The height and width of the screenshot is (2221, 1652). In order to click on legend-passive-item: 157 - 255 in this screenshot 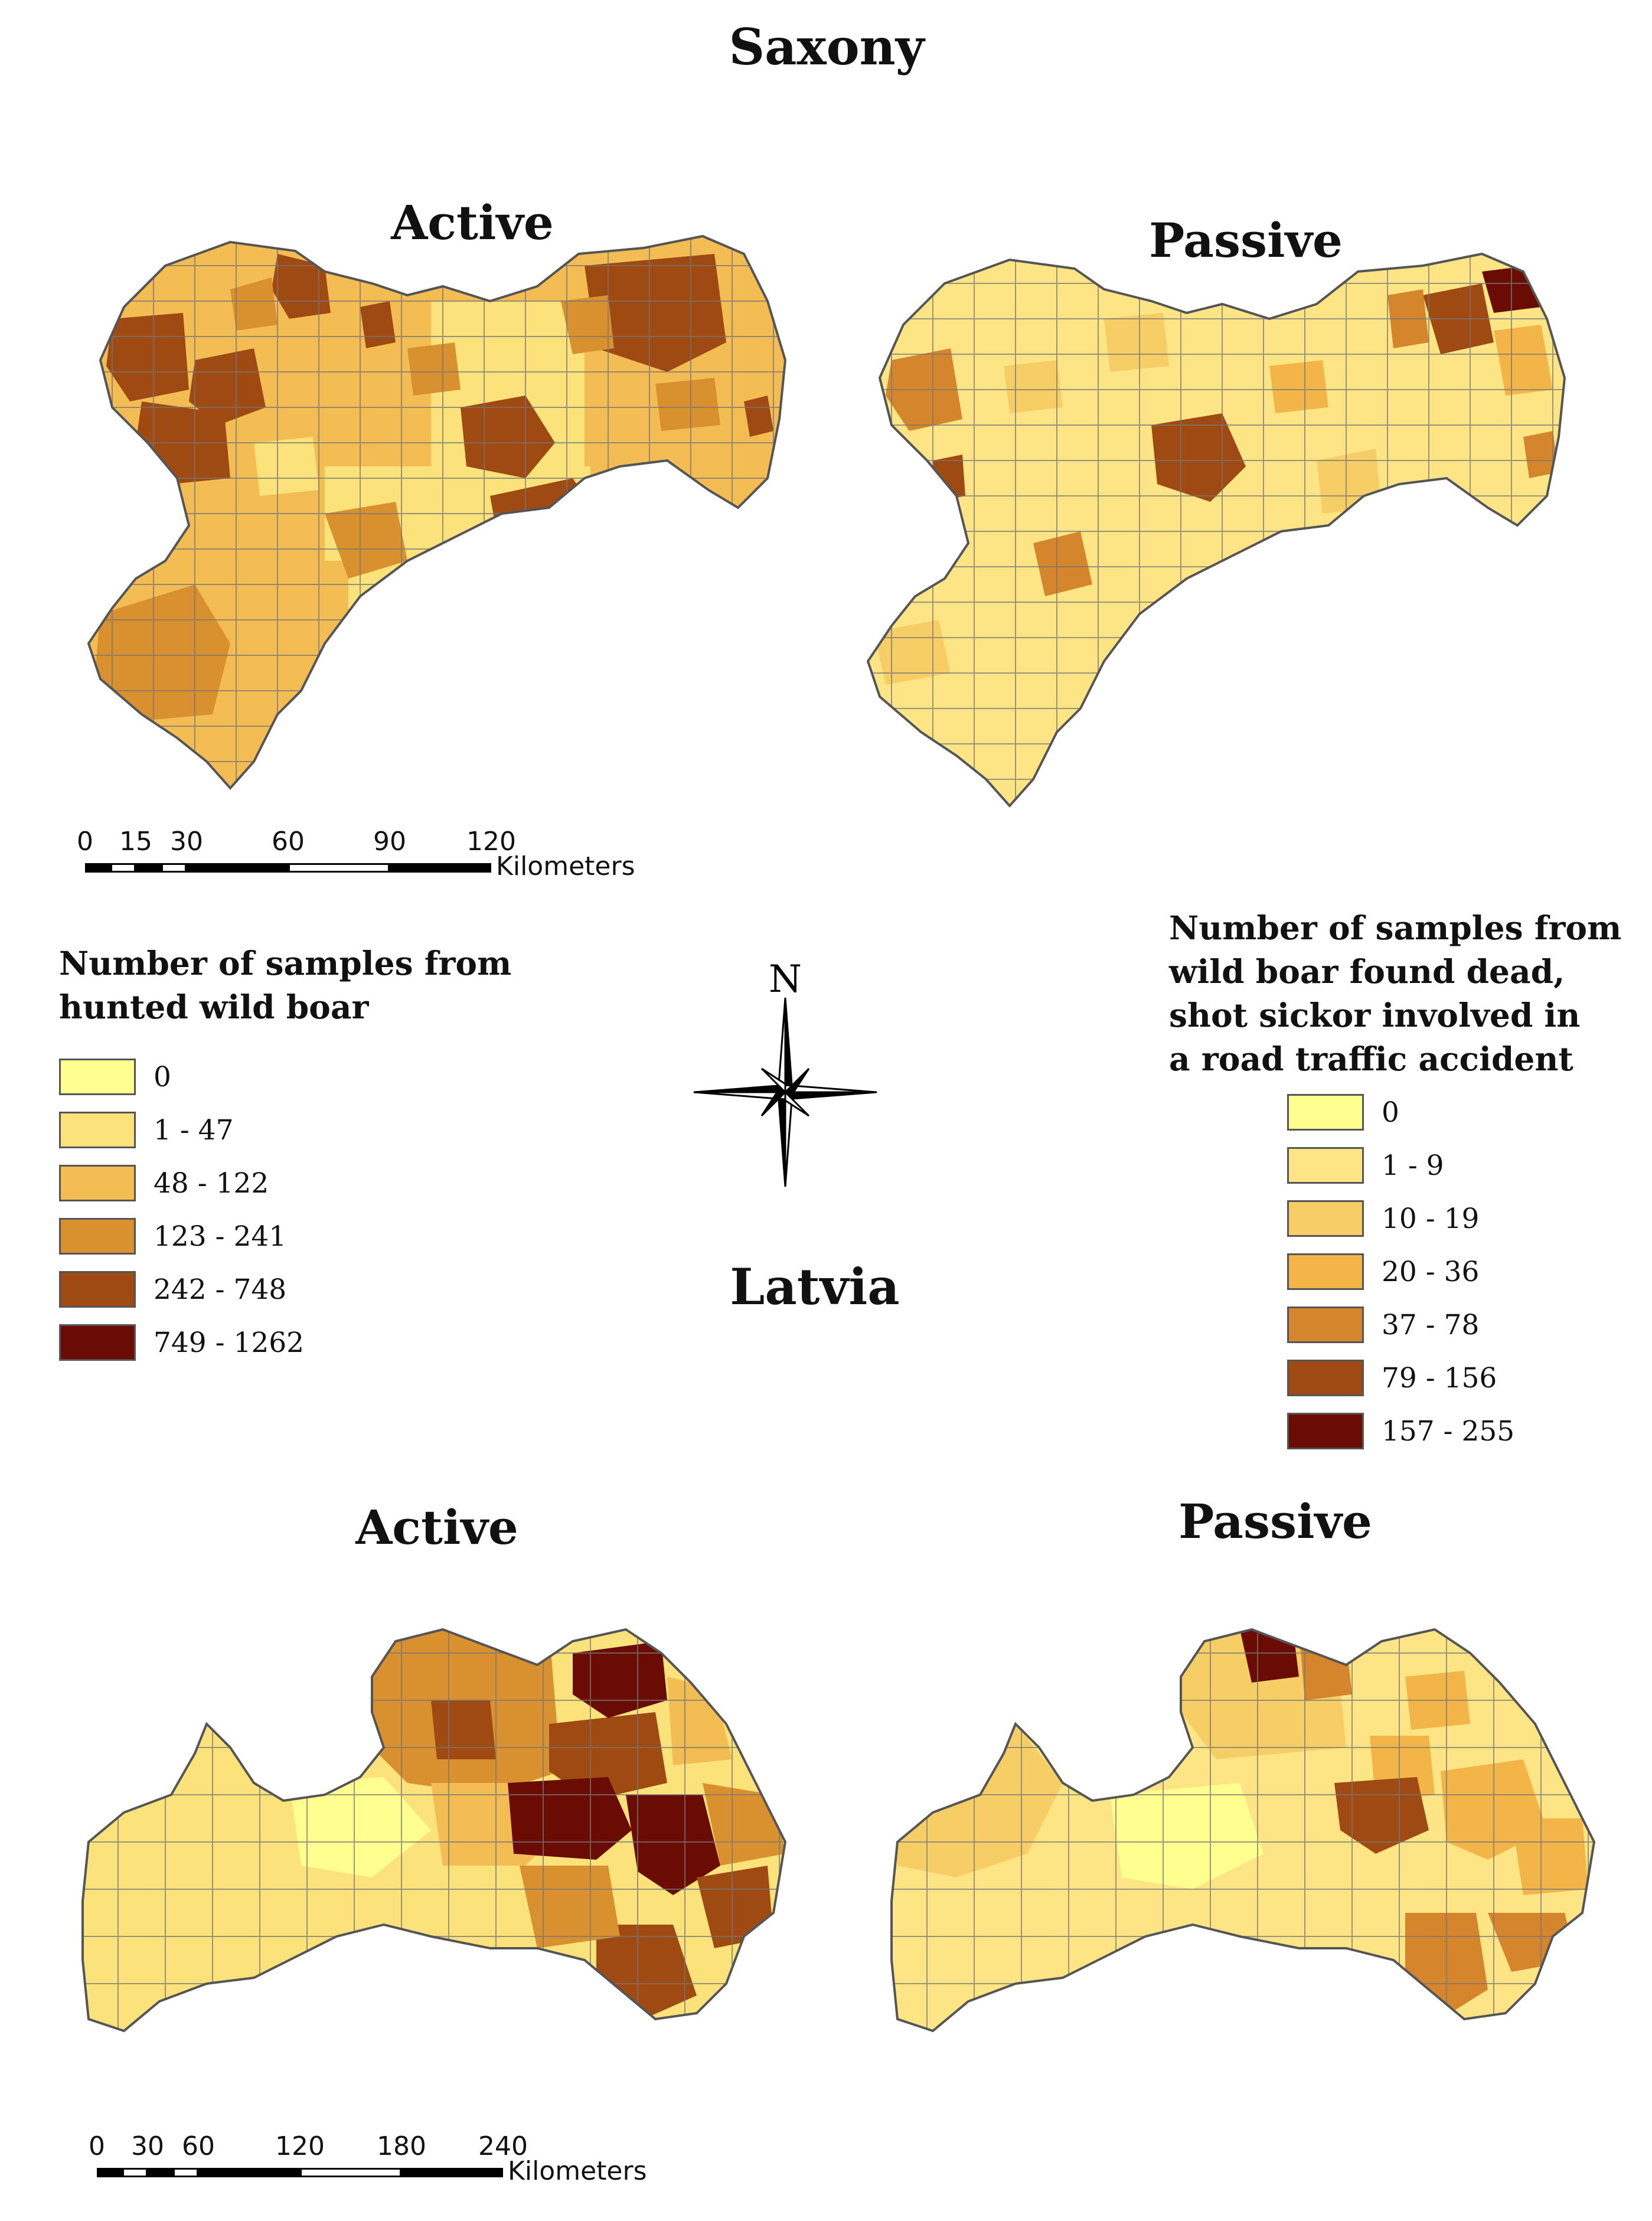, I will do `click(1454, 1431)`.